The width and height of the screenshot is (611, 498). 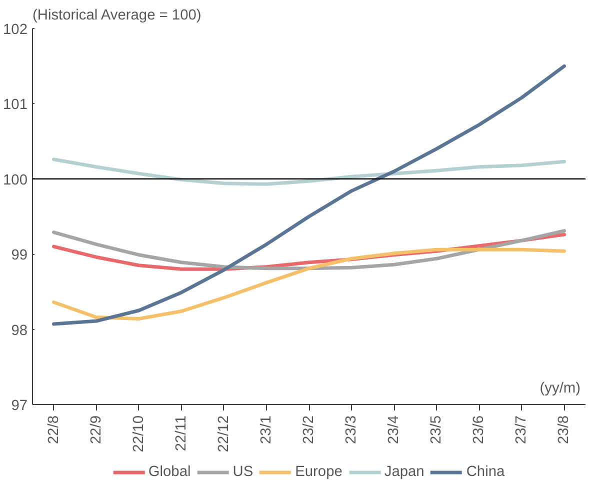 What do you see at coordinates (309, 429) in the screenshot?
I see `x-tick-label: 23/2` at bounding box center [309, 429].